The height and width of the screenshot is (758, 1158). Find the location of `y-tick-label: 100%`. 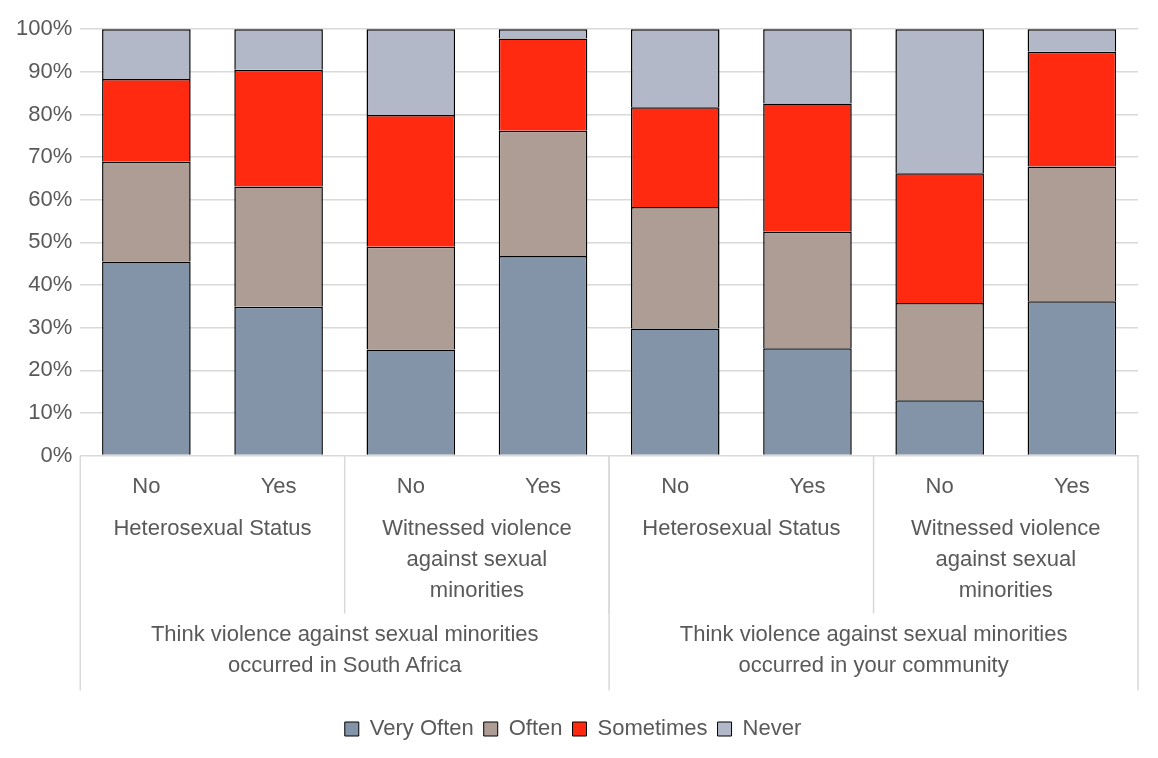

y-tick-label: 100% is located at coordinates (44, 28).